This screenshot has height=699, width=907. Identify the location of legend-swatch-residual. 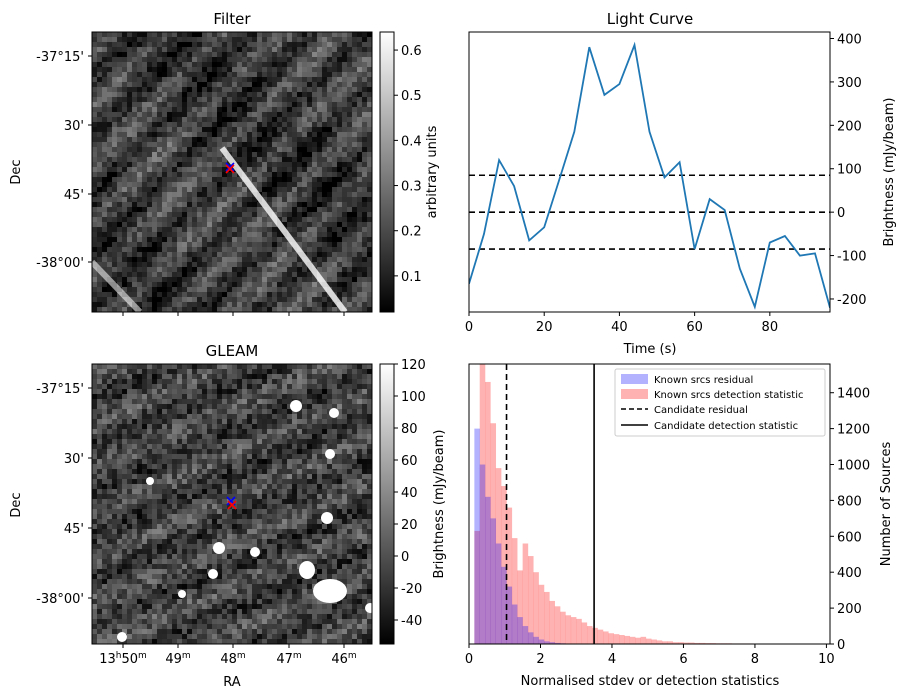
(634, 379).